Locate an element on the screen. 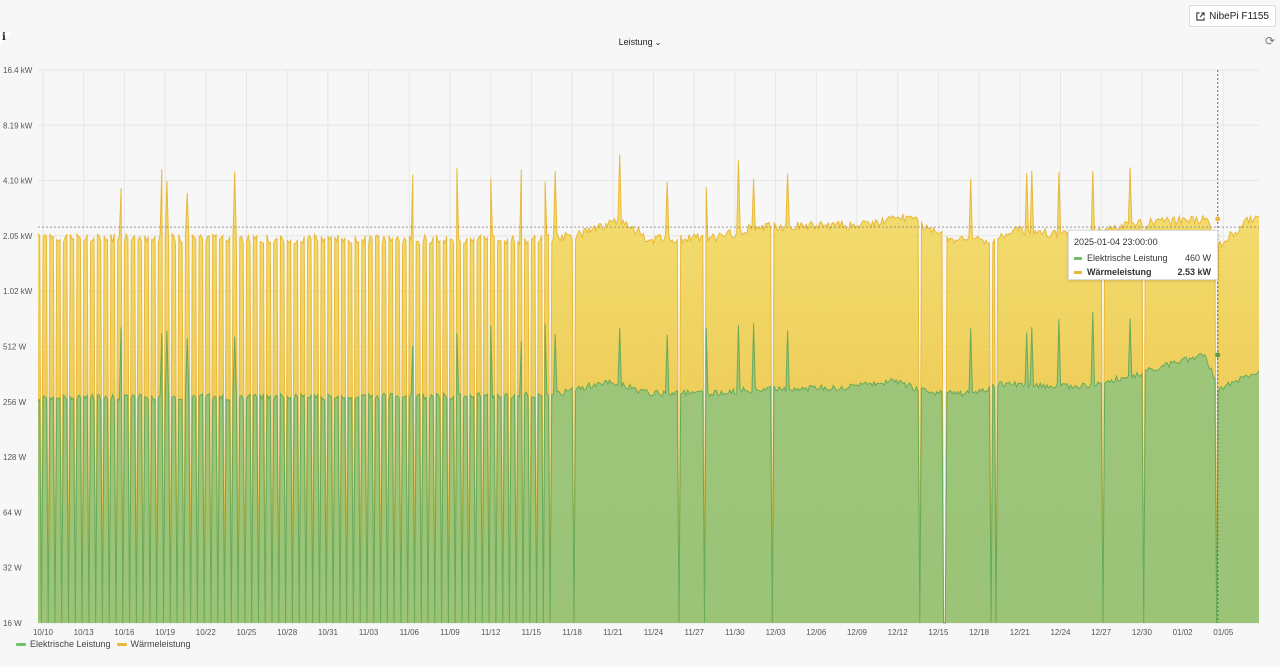 This screenshot has height=667, width=1280. legend-label-heat: Wärmeleistung is located at coordinates (160, 644).